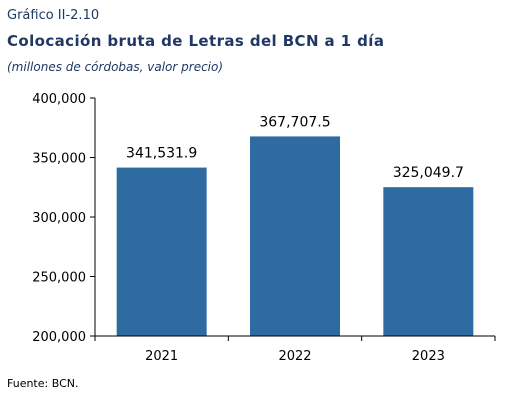  Describe the element at coordinates (115, 67) in the screenshot. I see `chart-subtitle: (millones de córdobas, valor precio)` at that location.